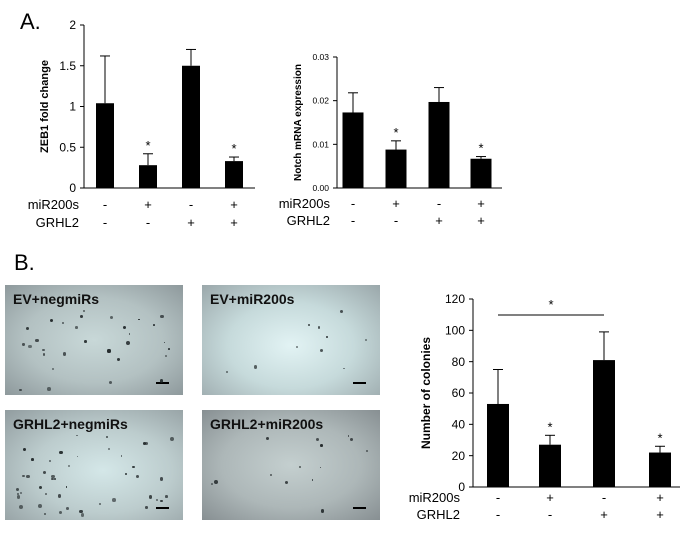  I want to click on significance-star: *, so click(233, 148).